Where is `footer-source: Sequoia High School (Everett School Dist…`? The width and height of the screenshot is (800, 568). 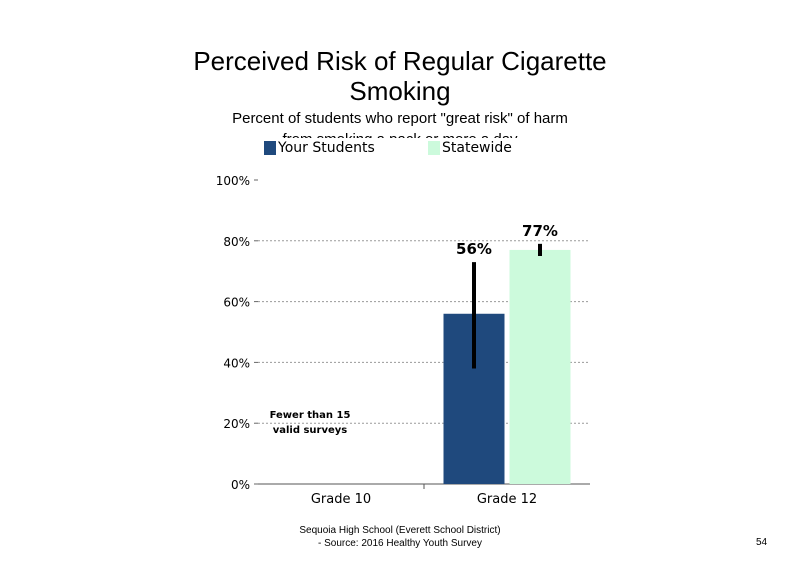
footer-source: Sequoia High School (Everett School Dist… is located at coordinates (400, 537).